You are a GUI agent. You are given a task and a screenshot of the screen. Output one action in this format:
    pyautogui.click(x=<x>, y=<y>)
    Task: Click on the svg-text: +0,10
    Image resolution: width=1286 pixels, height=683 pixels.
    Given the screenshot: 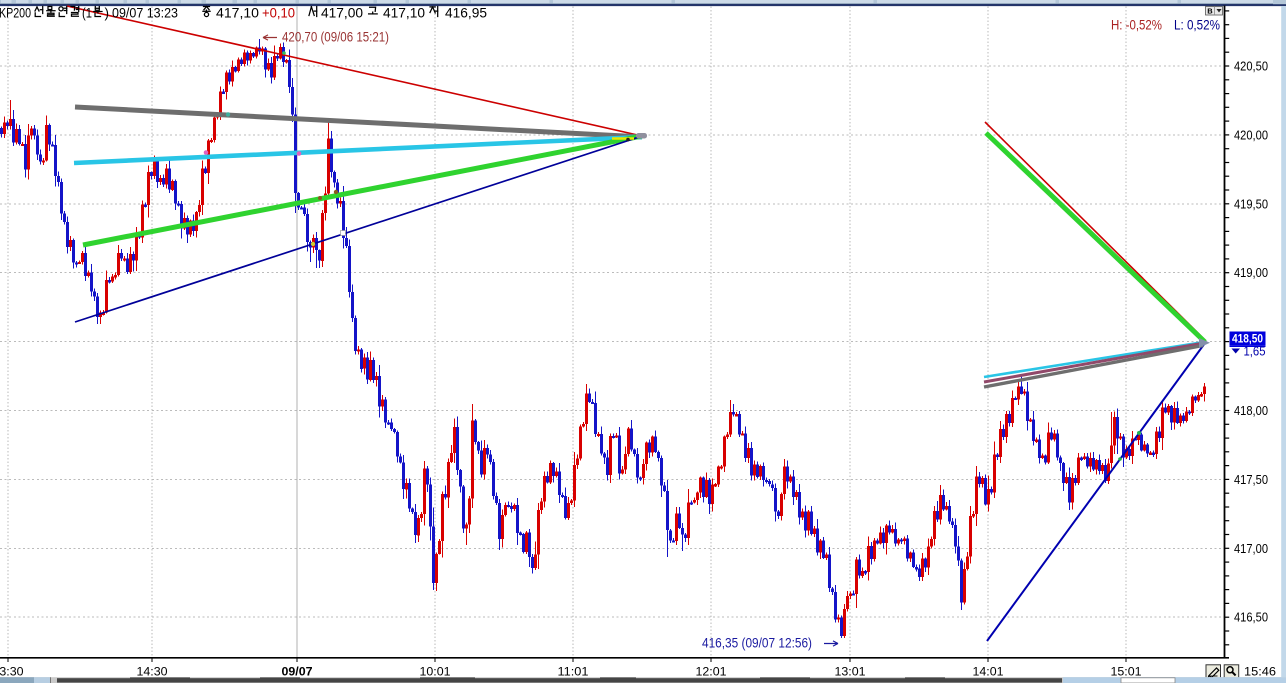 What is the action you would take?
    pyautogui.click(x=278, y=13)
    